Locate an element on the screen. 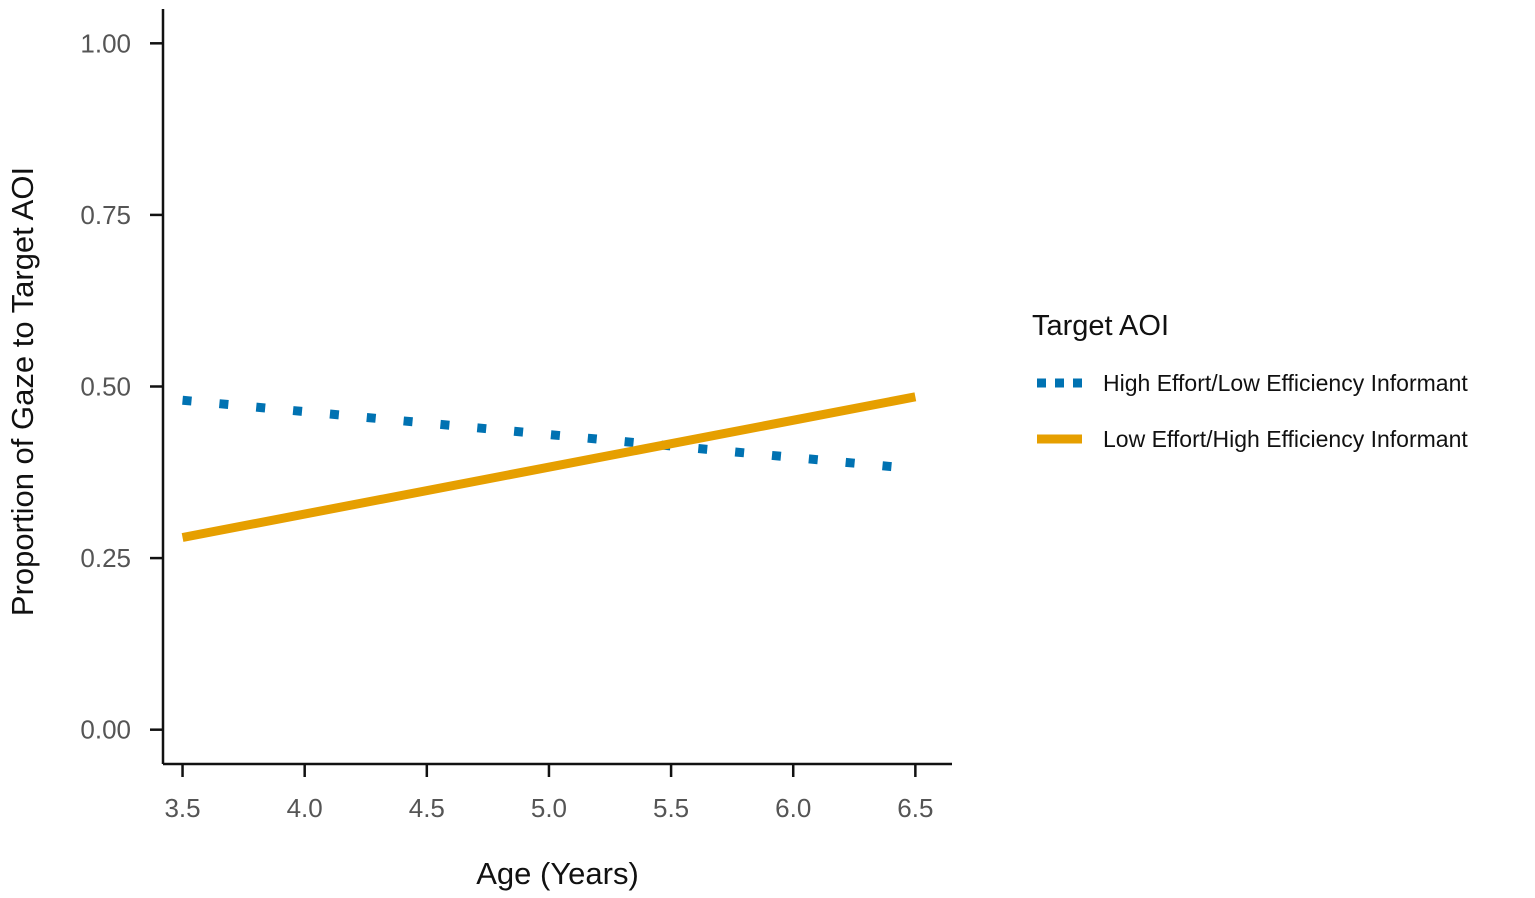 The image size is (1535, 898). x-tick-label: 6.5 is located at coordinates (915, 808).